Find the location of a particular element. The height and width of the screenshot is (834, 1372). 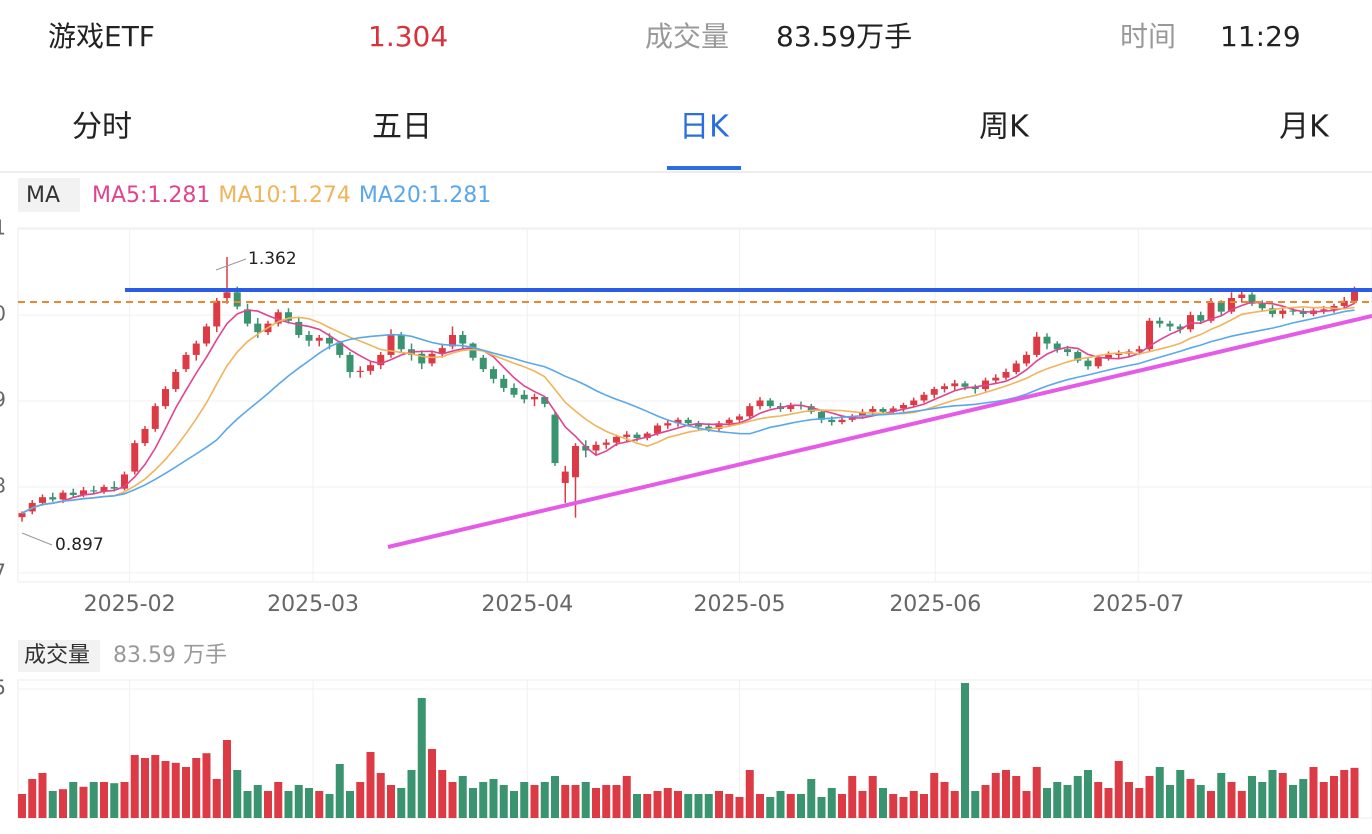

tab: 分时 is located at coordinates (102, 127).